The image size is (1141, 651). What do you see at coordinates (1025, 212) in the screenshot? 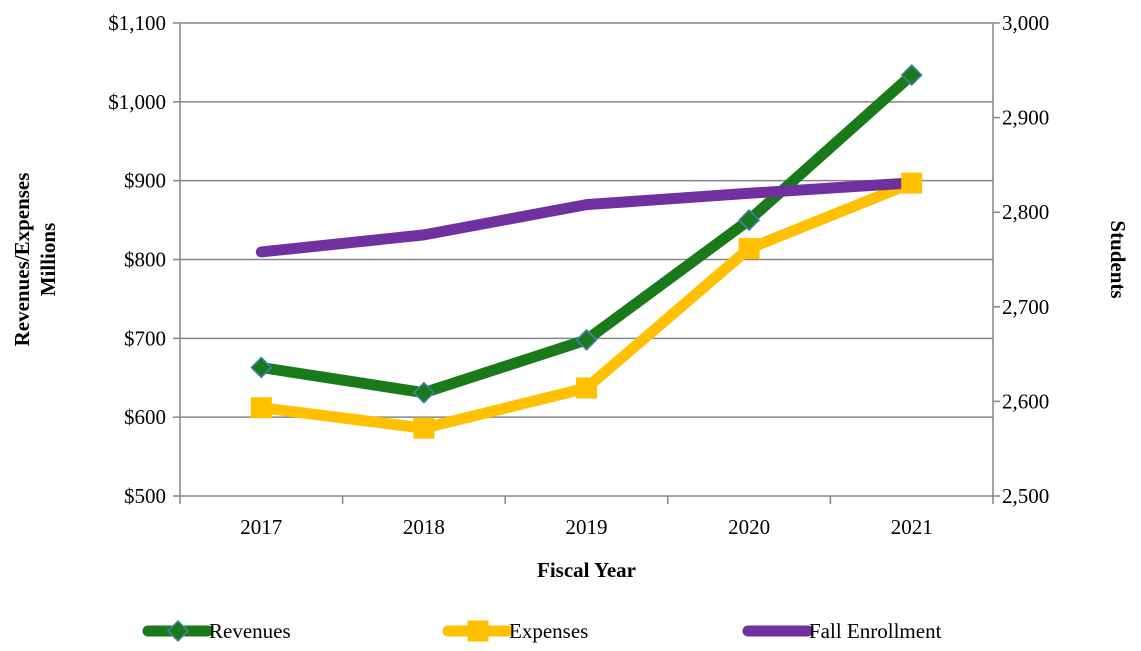
I see `right-tick-label: 2,800` at bounding box center [1025, 212].